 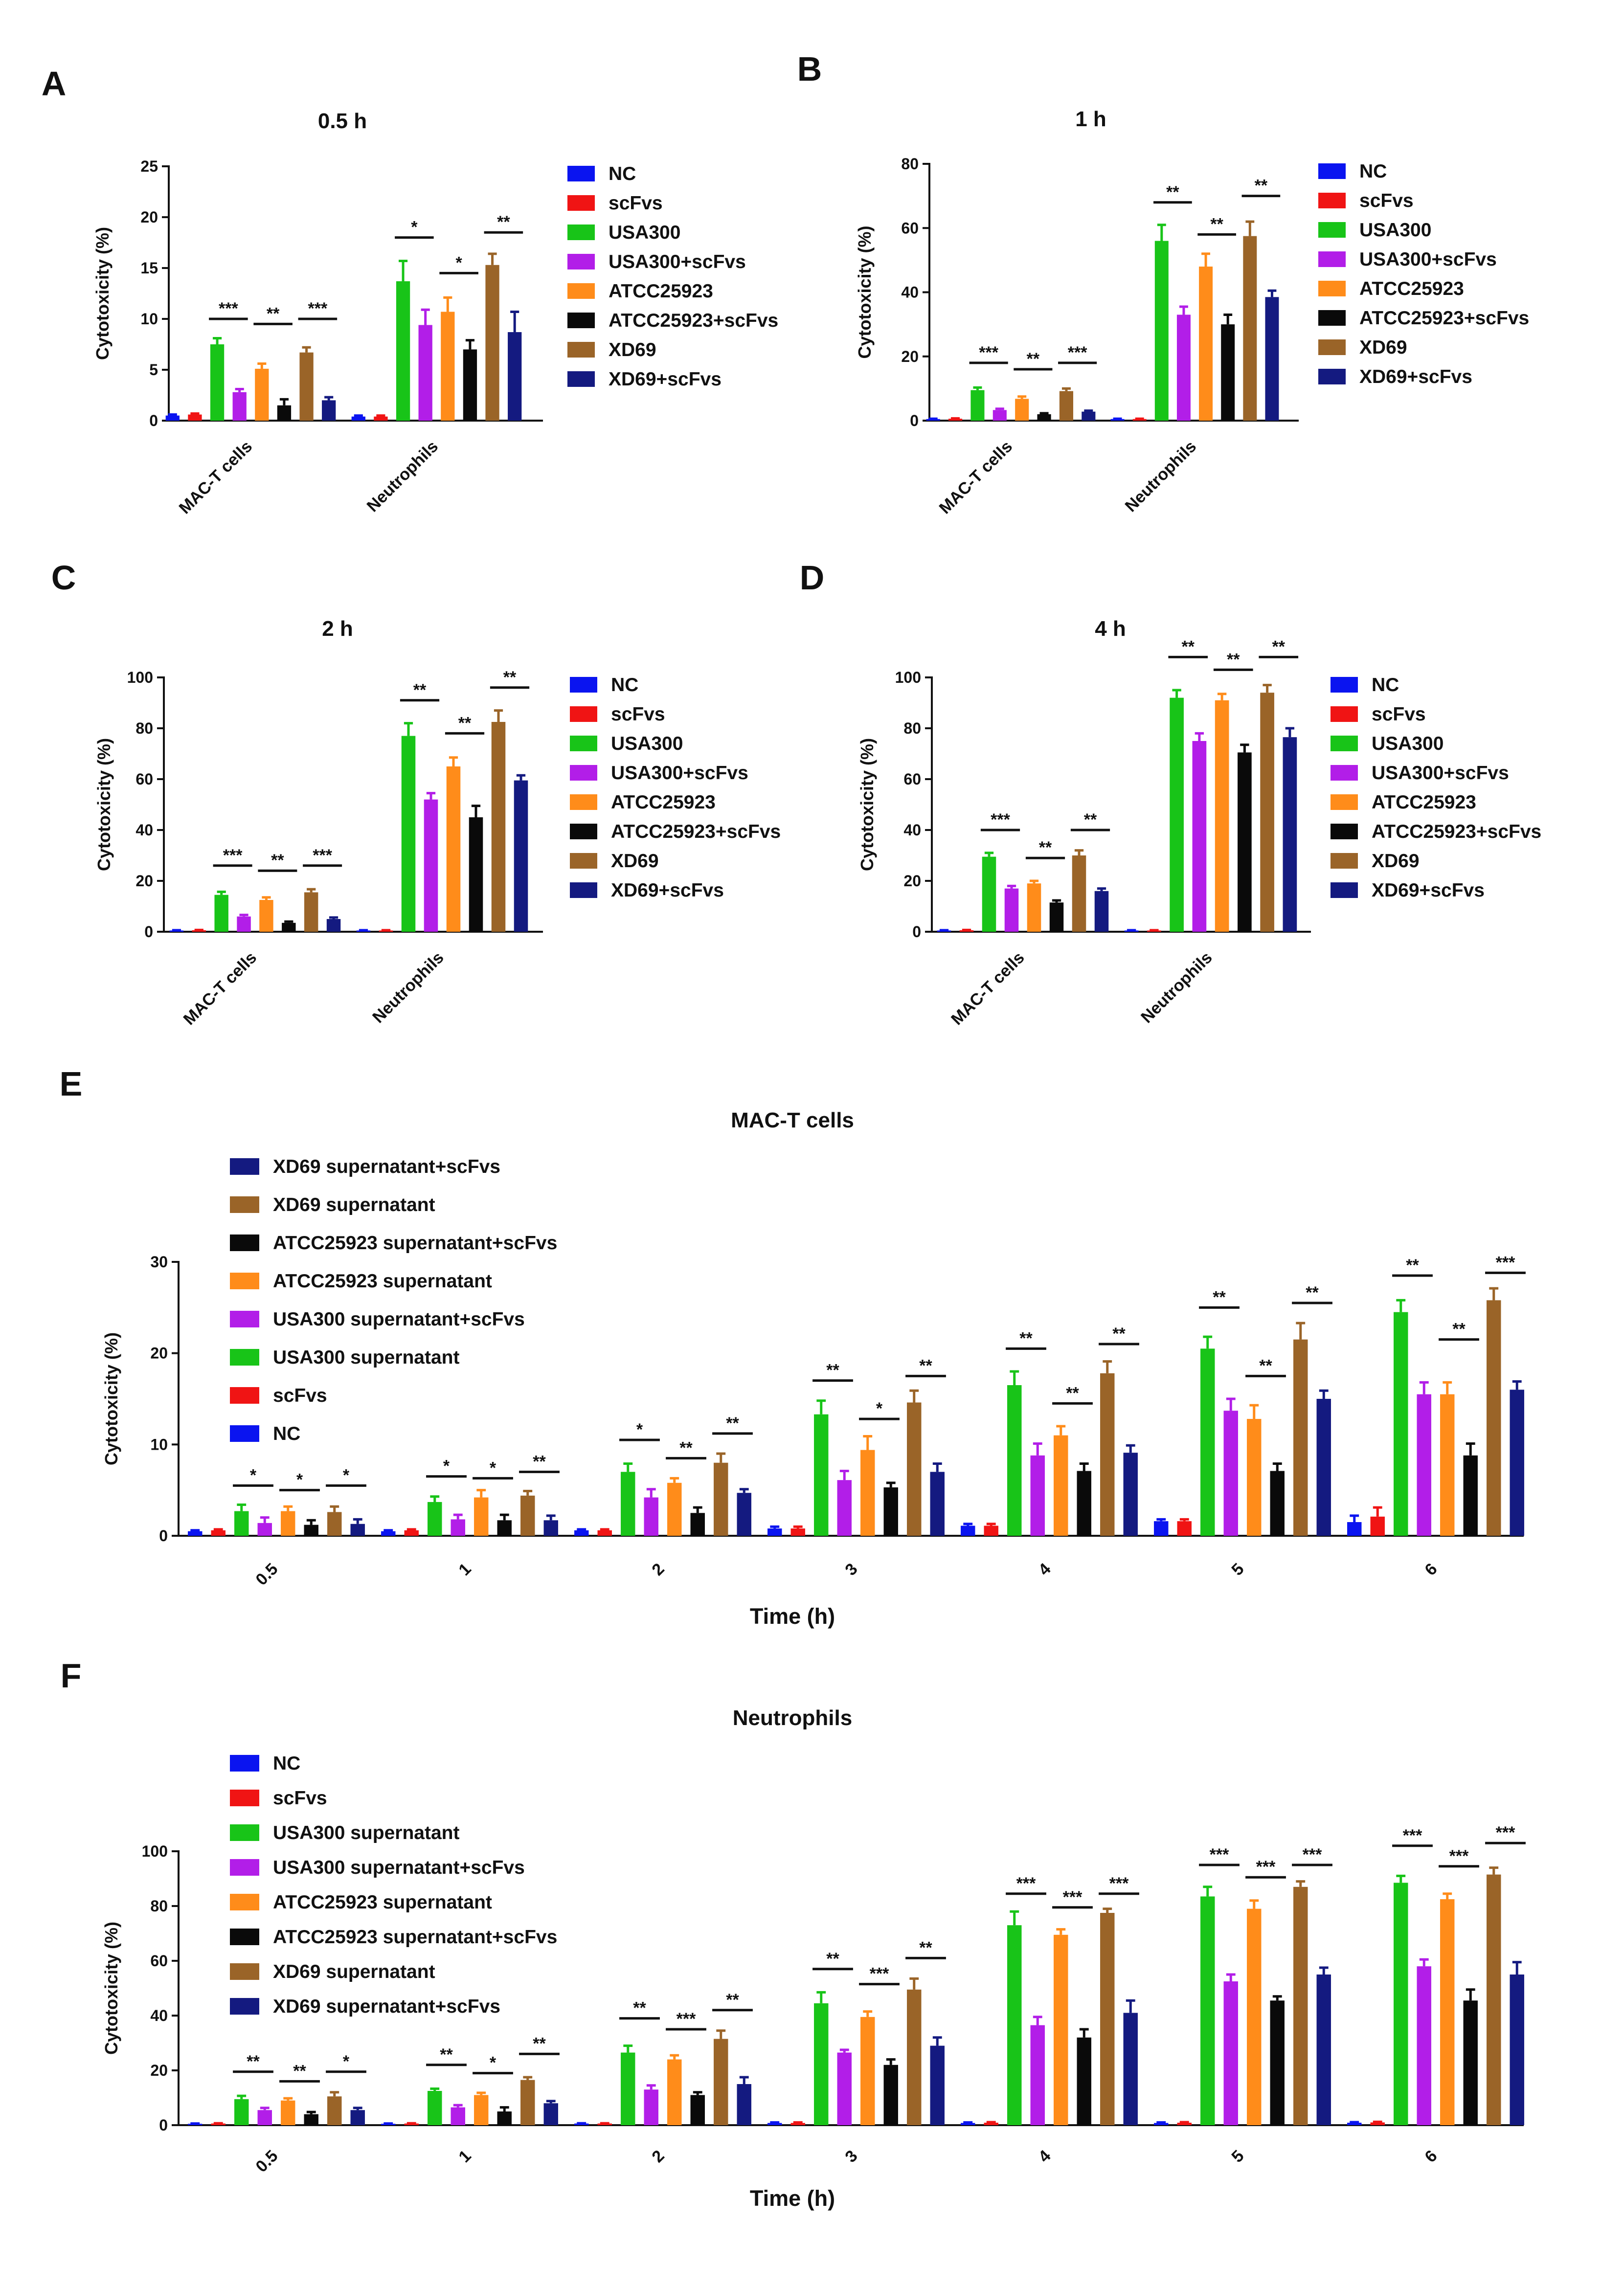 What do you see at coordinates (1176, 987) in the screenshot?
I see `x-tick-label: Neutrophils` at bounding box center [1176, 987].